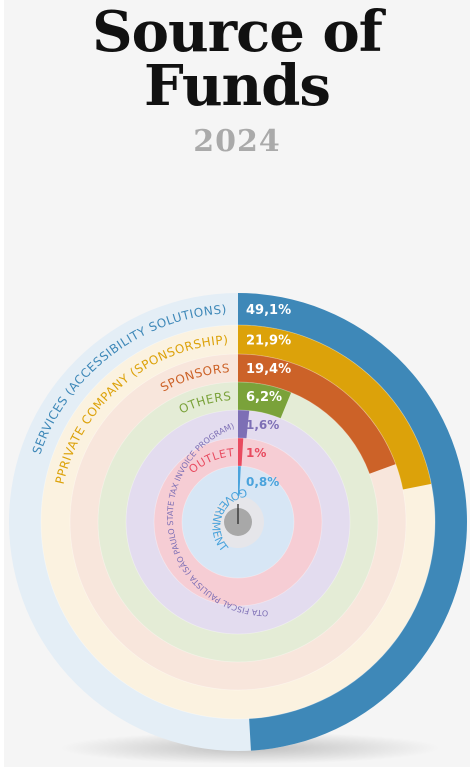  I want to click on value-label-government: 0,8%, so click(262, 482).